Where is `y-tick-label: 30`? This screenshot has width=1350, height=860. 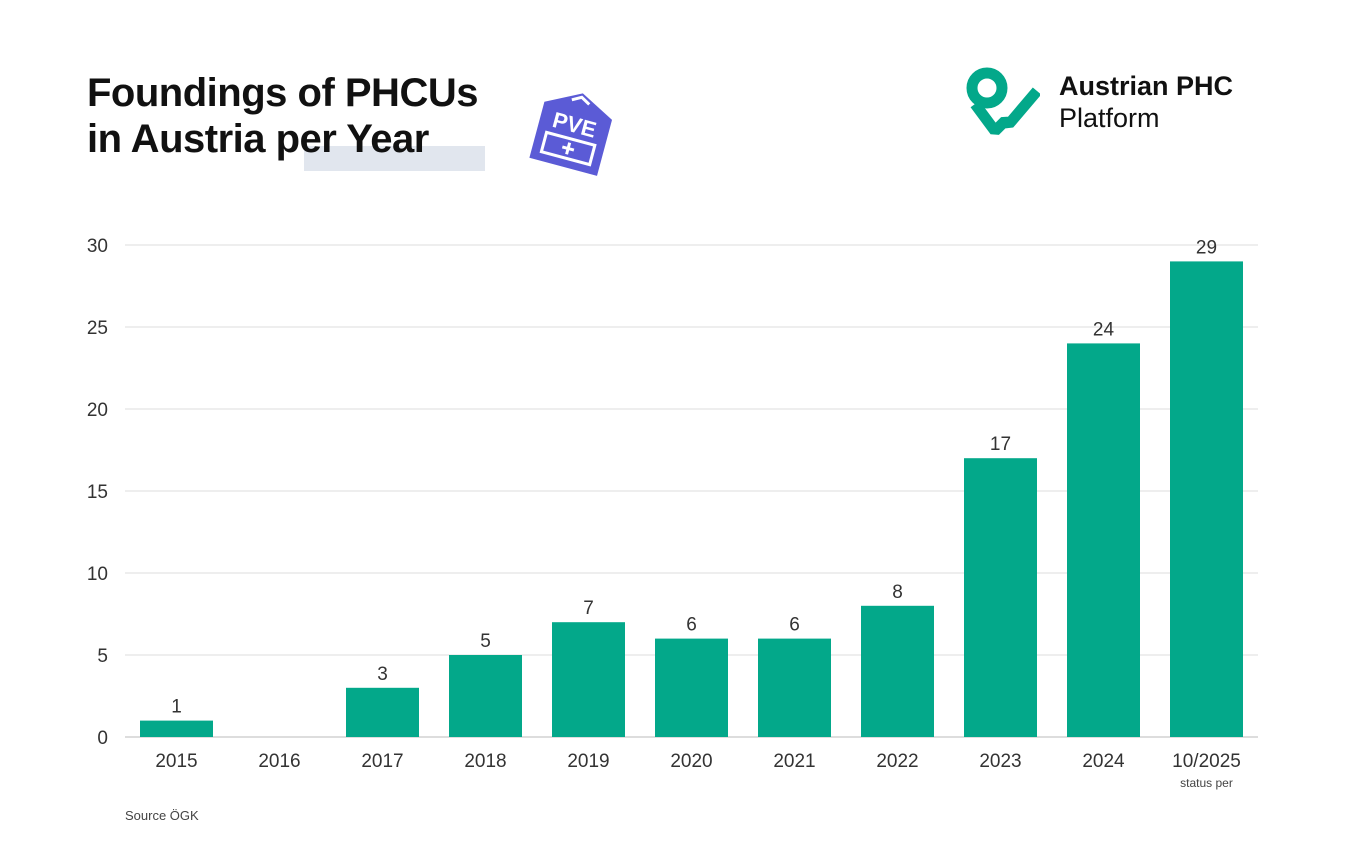 y-tick-label: 30 is located at coordinates (97, 246).